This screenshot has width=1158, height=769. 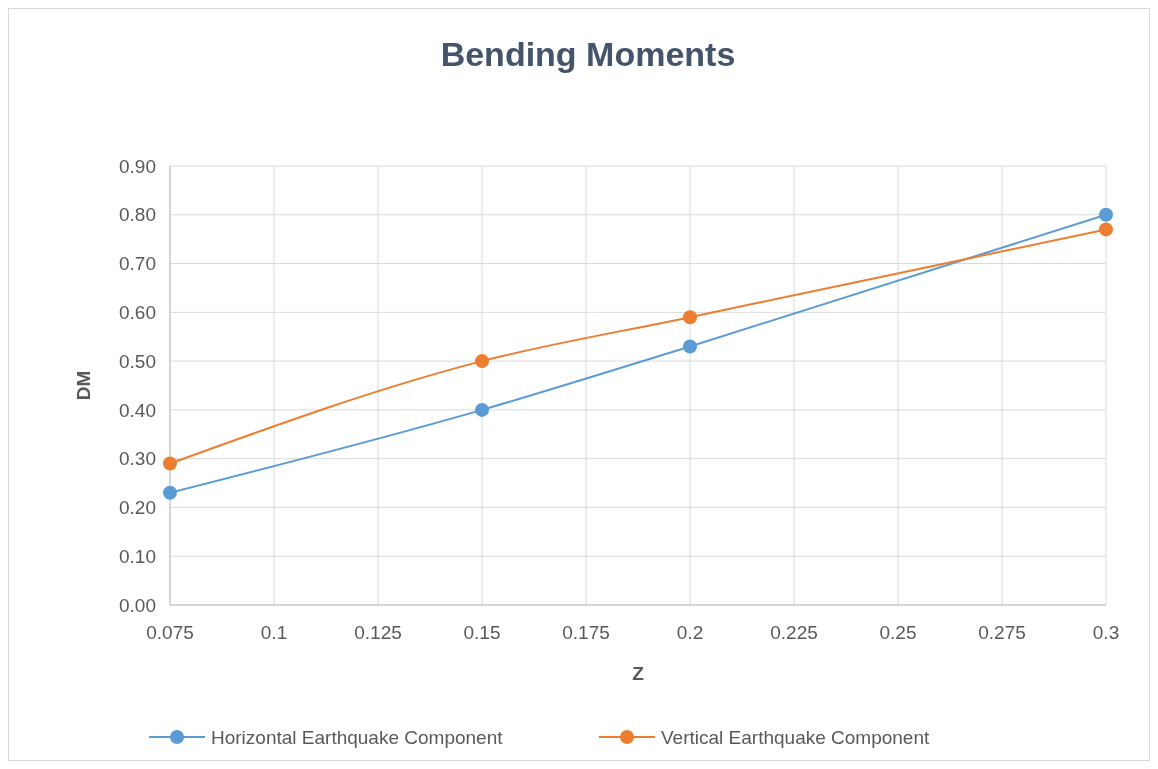 I want to click on y-tick-label: 0.70, so click(x=137, y=264).